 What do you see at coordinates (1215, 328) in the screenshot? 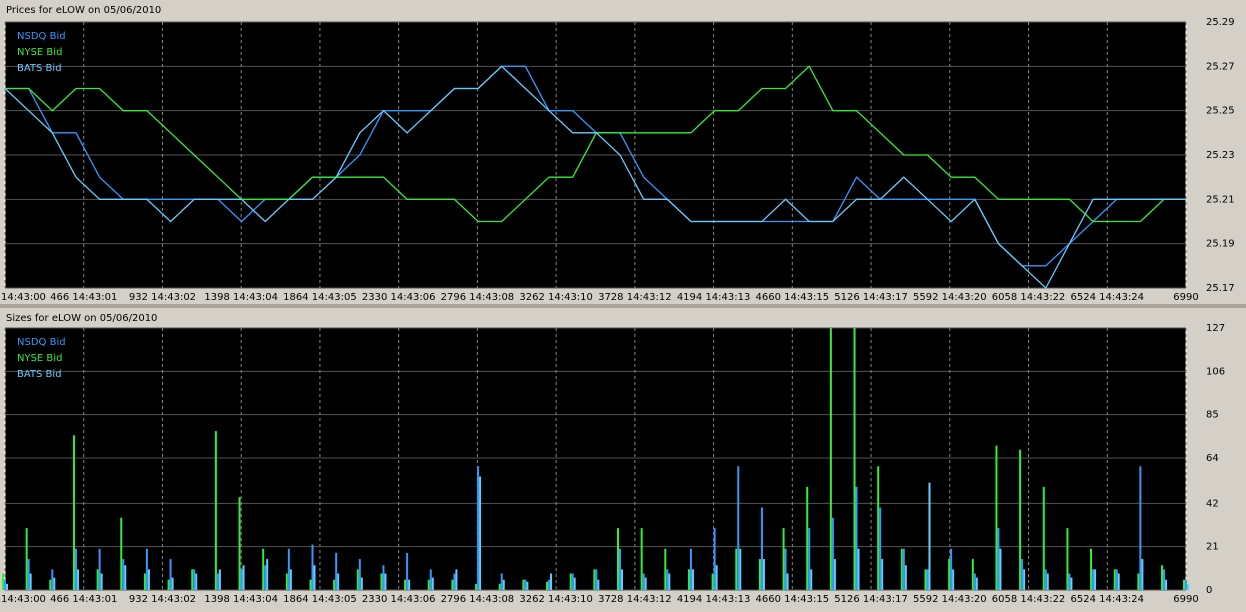
I see `y-tick-label: 127` at bounding box center [1215, 328].